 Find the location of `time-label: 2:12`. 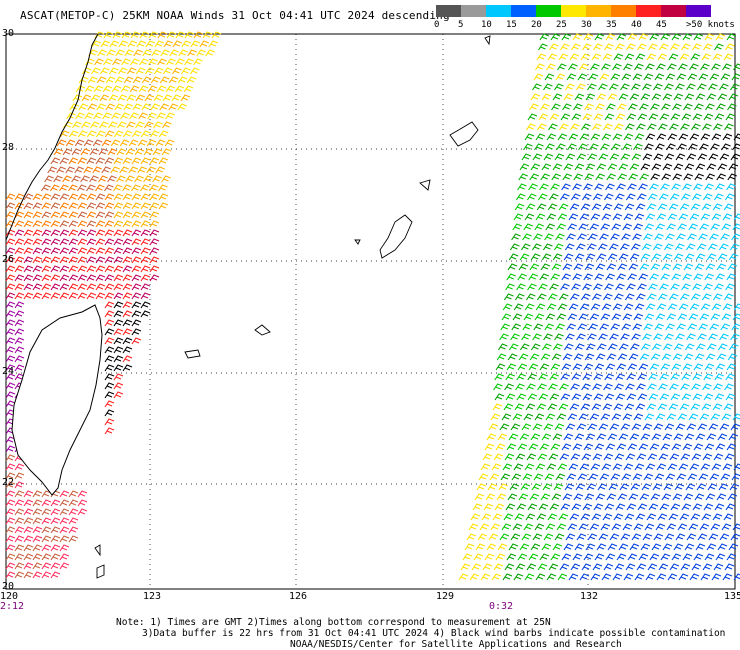

time-label: 2:12 is located at coordinates (12, 606).